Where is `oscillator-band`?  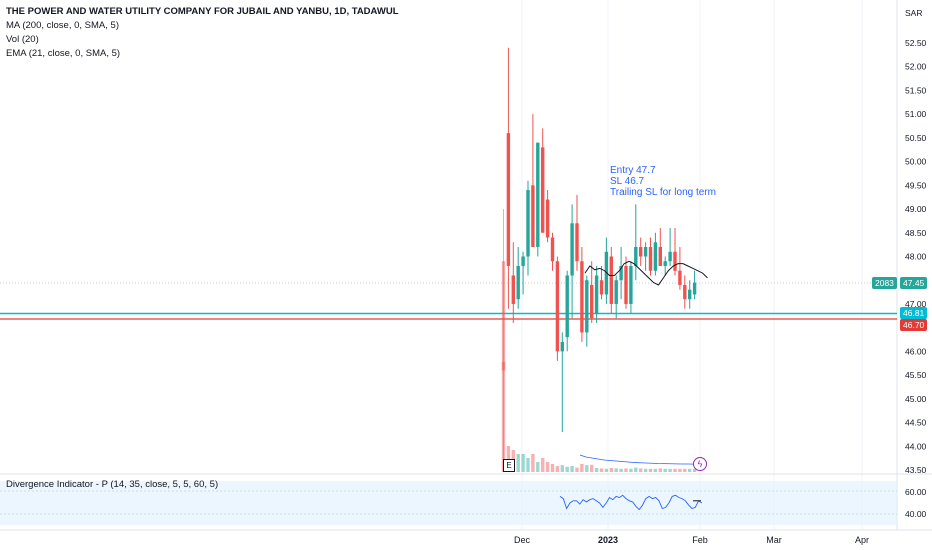 oscillator-band is located at coordinates (448, 503).